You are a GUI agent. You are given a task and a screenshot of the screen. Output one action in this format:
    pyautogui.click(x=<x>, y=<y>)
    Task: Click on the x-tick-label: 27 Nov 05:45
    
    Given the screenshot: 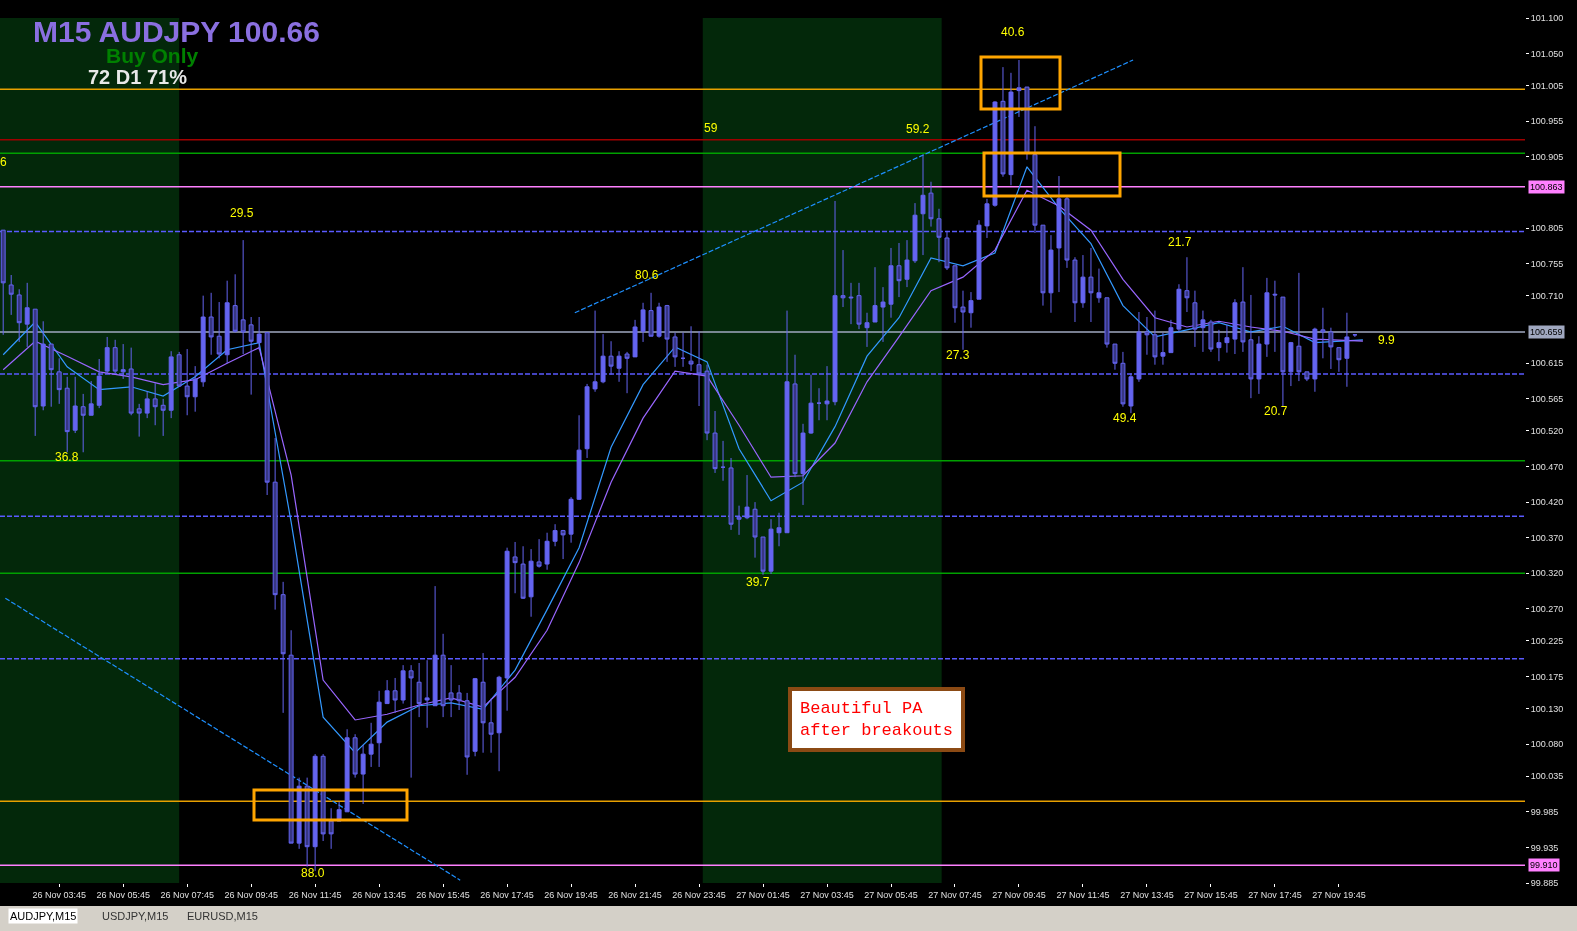 What is the action you would take?
    pyautogui.click(x=891, y=894)
    